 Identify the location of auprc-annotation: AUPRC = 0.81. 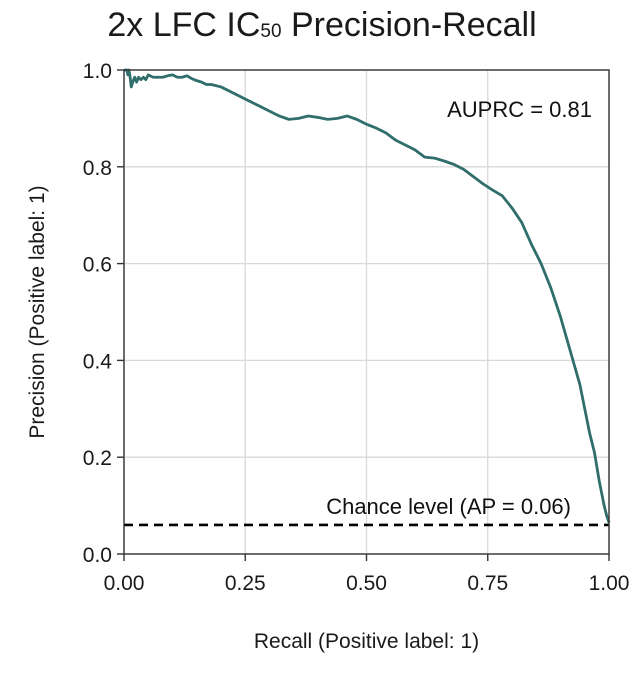
(519, 109).